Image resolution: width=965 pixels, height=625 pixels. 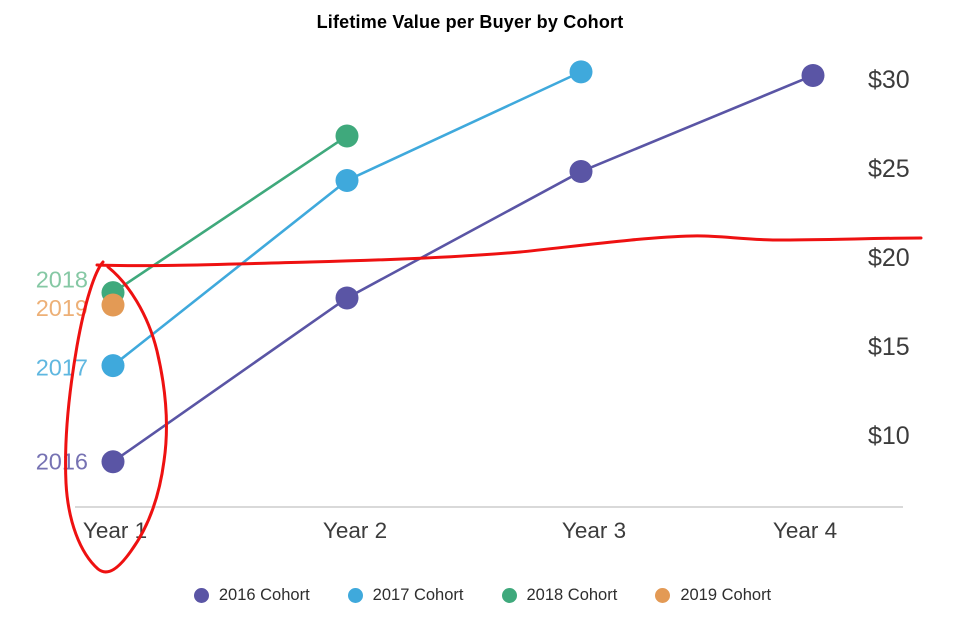 I want to click on legend-label-2016: 2016 Cohort, so click(x=264, y=595).